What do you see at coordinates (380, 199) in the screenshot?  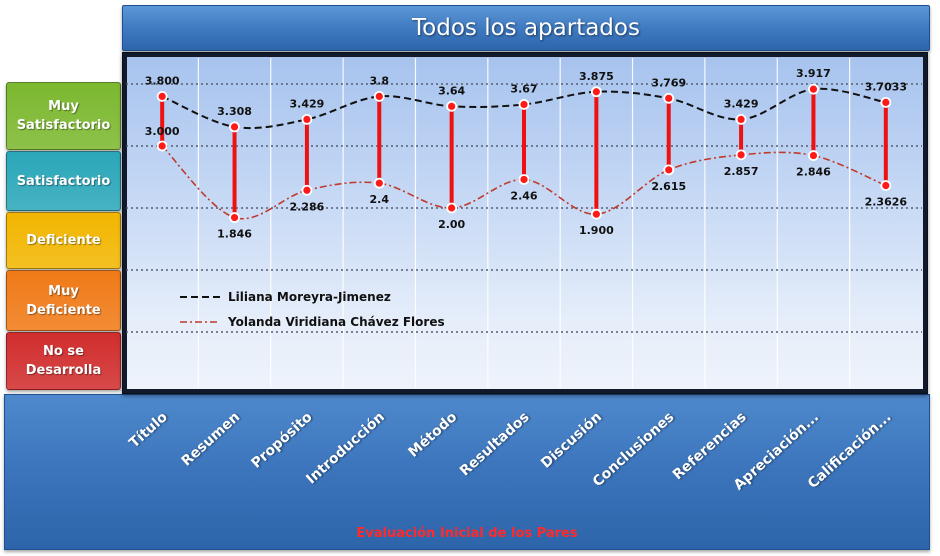 I see `data-label-yolanda: 2.4` at bounding box center [380, 199].